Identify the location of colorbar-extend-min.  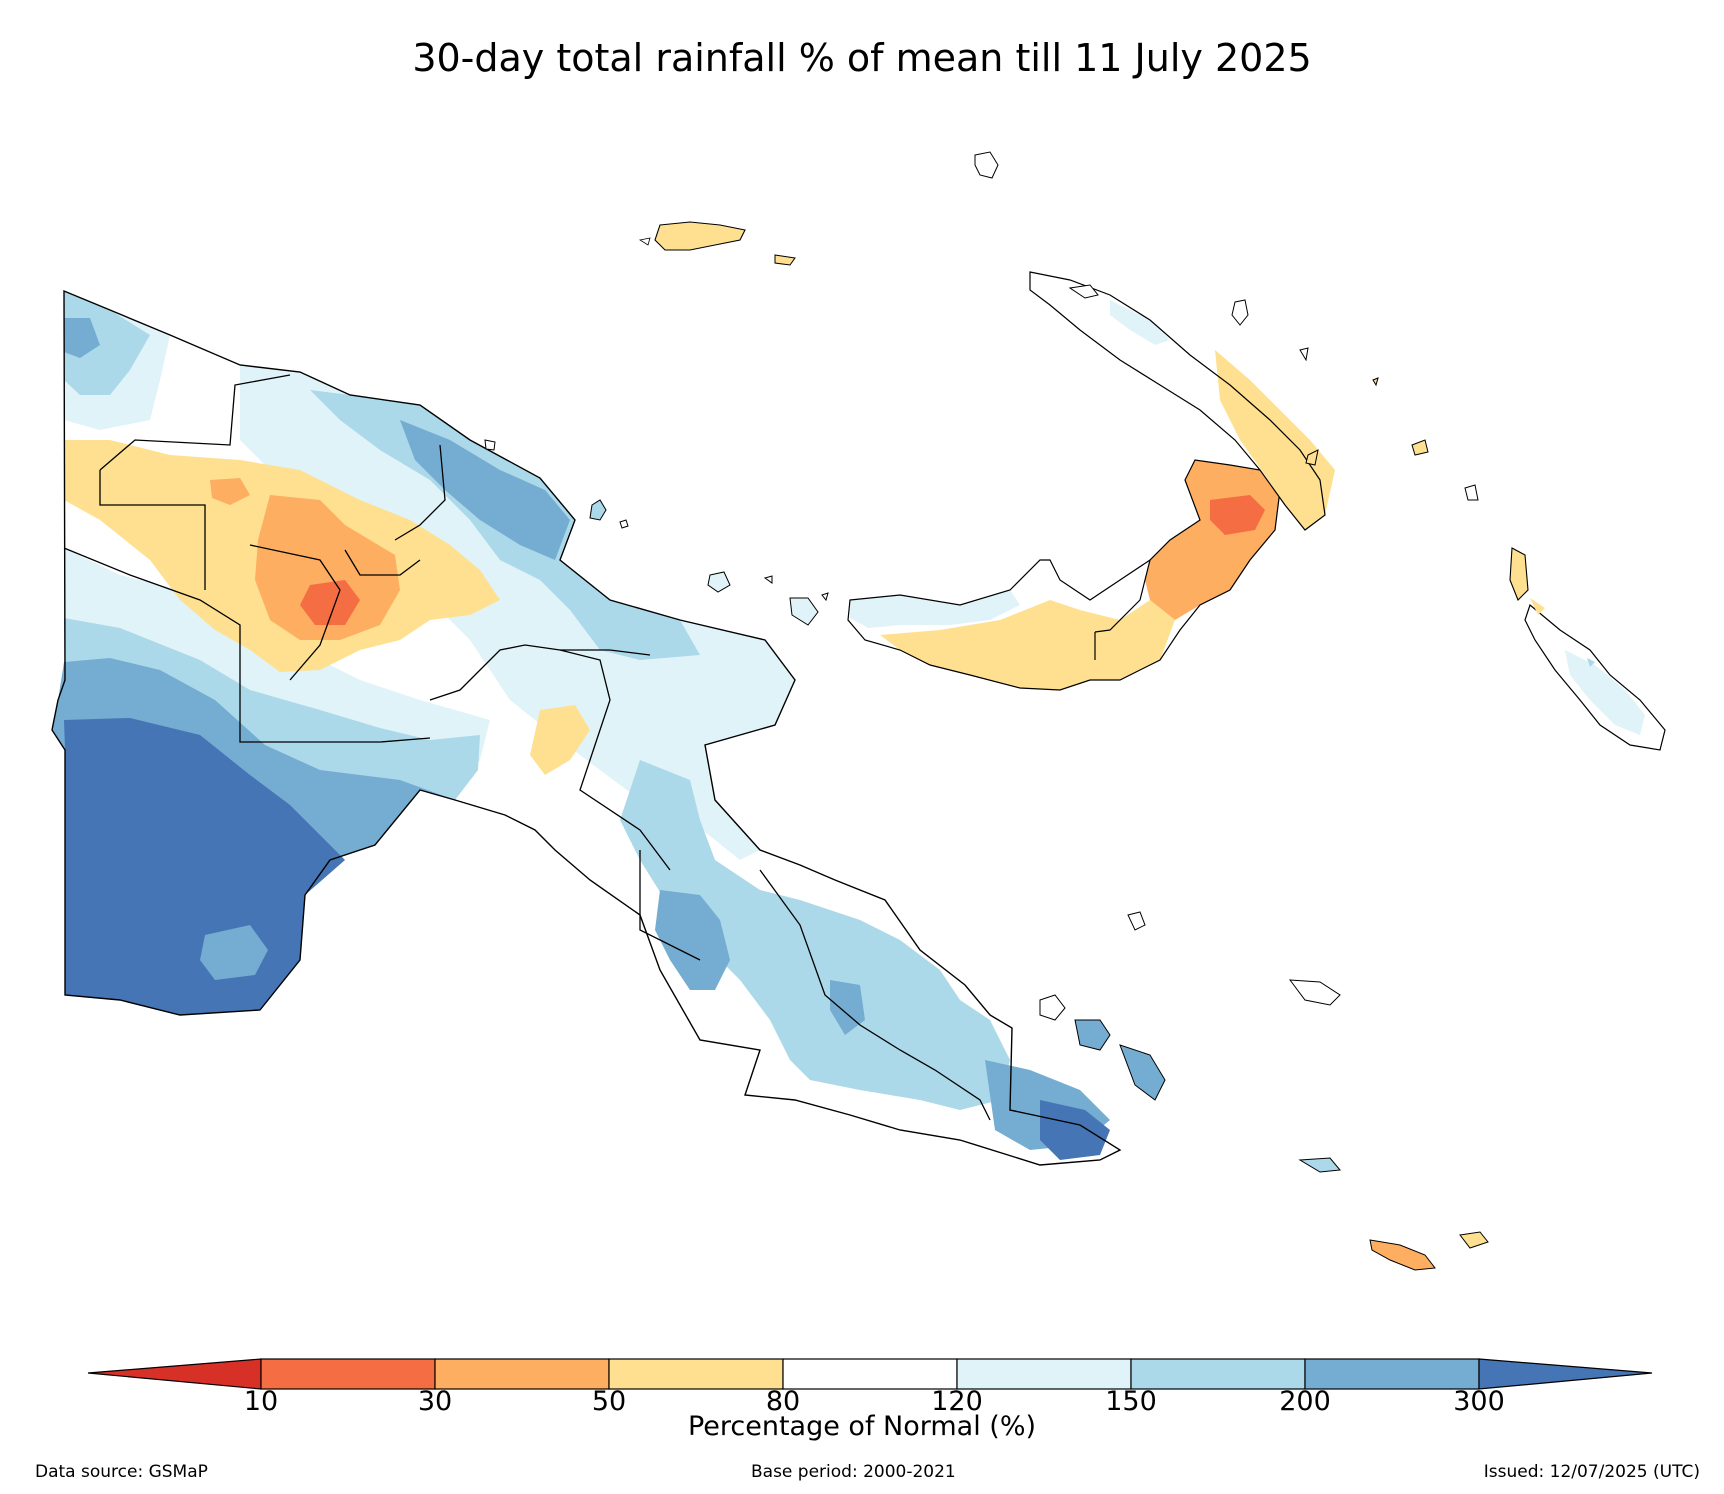
(174, 1374).